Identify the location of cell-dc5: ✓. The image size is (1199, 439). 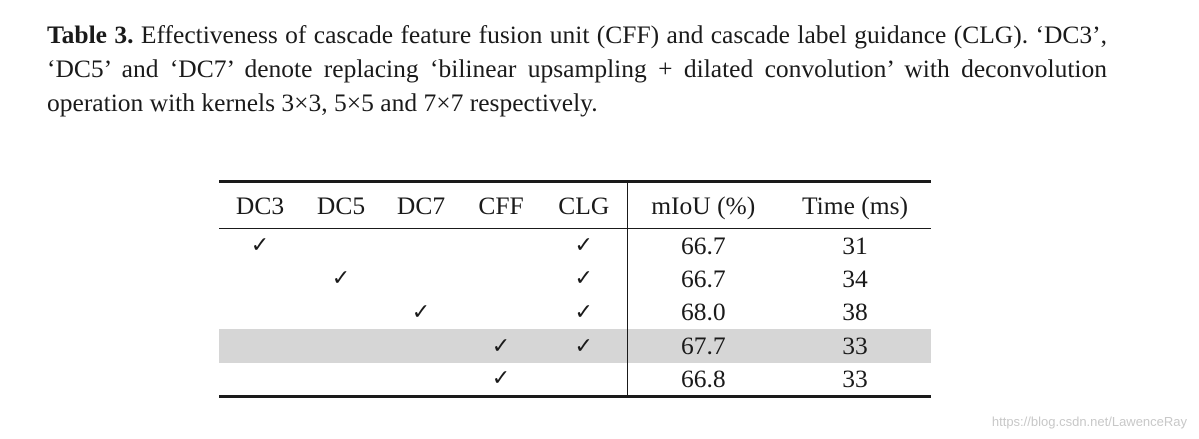
(341, 279).